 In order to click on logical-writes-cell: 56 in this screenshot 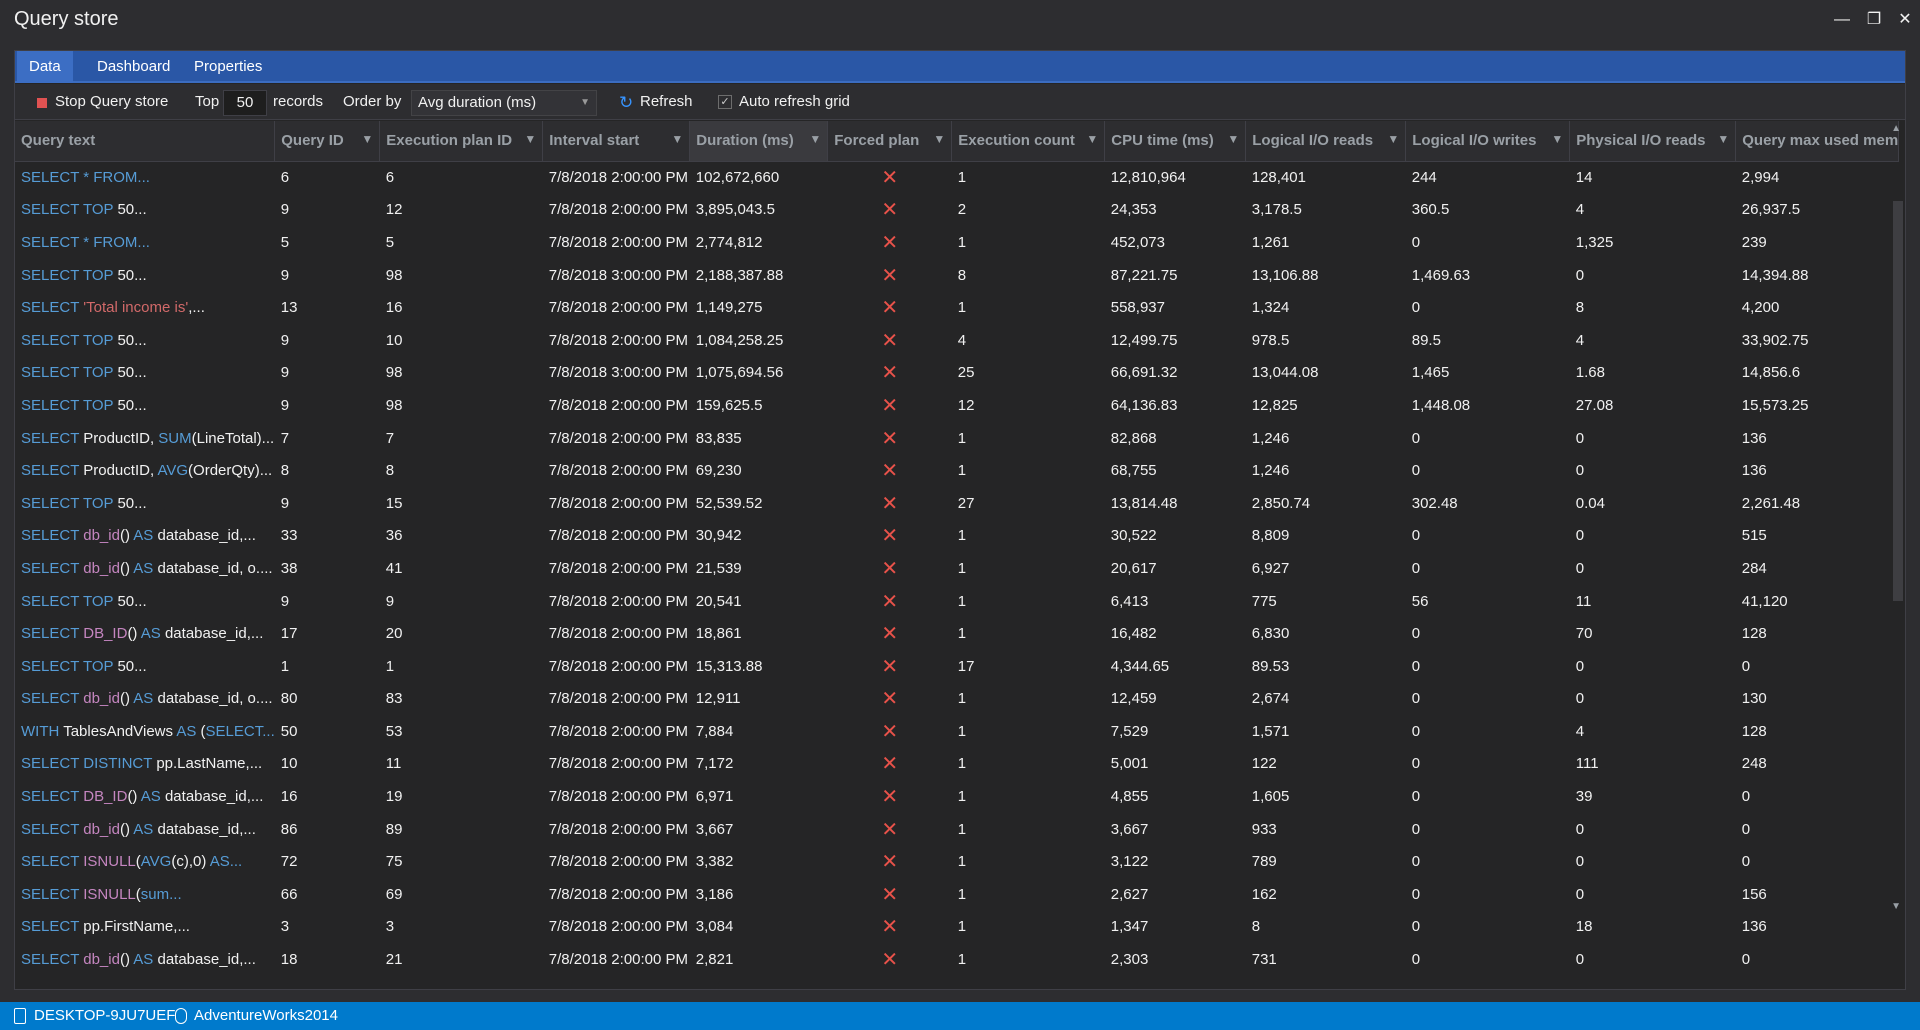, I will do `click(1420, 601)`.